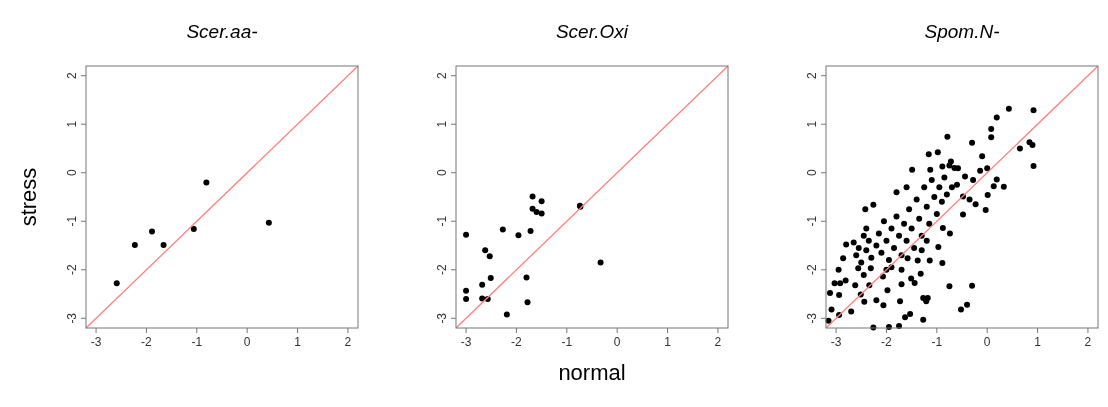 The width and height of the screenshot is (1108, 407). I want to click on x-axis-title: normal, so click(592, 372).